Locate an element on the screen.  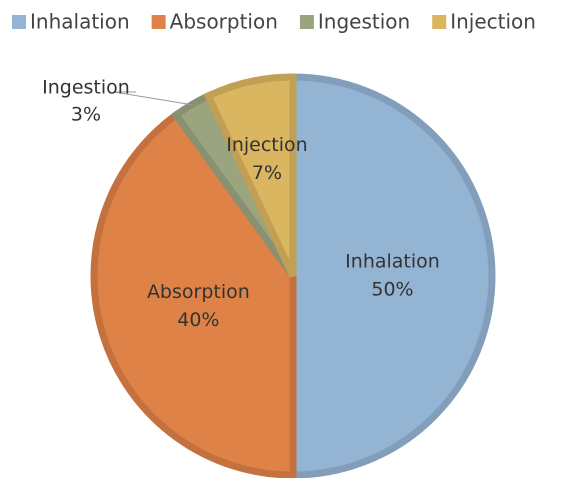
slice-value: 40% is located at coordinates (198, 320).